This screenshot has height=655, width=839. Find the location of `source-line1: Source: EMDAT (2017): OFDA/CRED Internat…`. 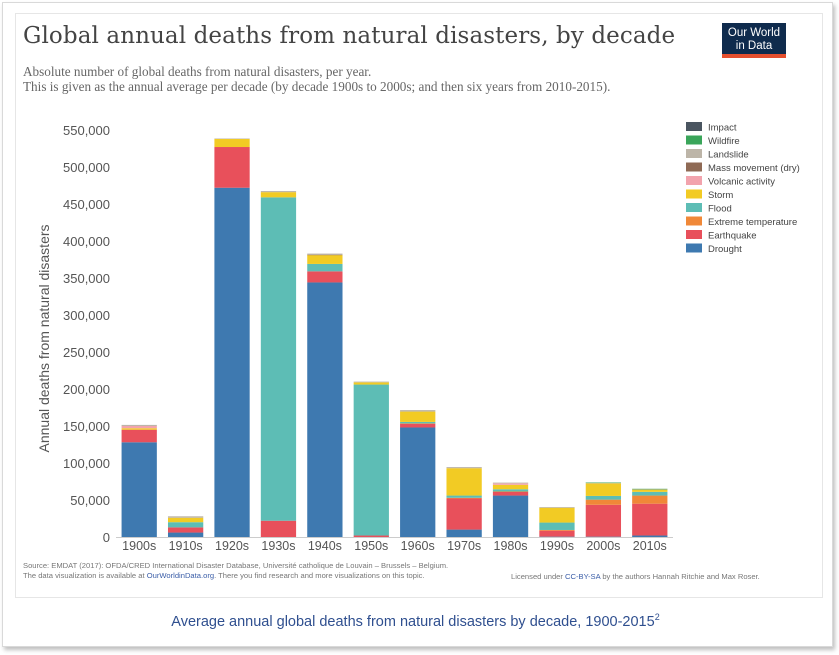

source-line1: Source: EMDAT (2017): OFDA/CRED Internat… is located at coordinates (236, 565).